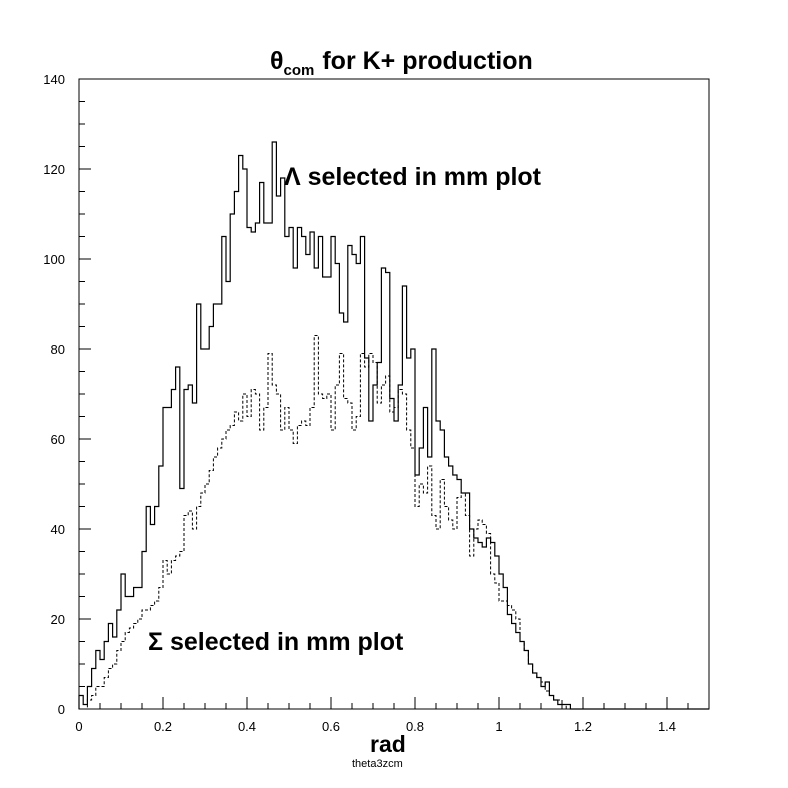 Image resolution: width=788 pixels, height=788 pixels. Describe the element at coordinates (277, 61) in the screenshot. I see `title-theta: θ` at that location.